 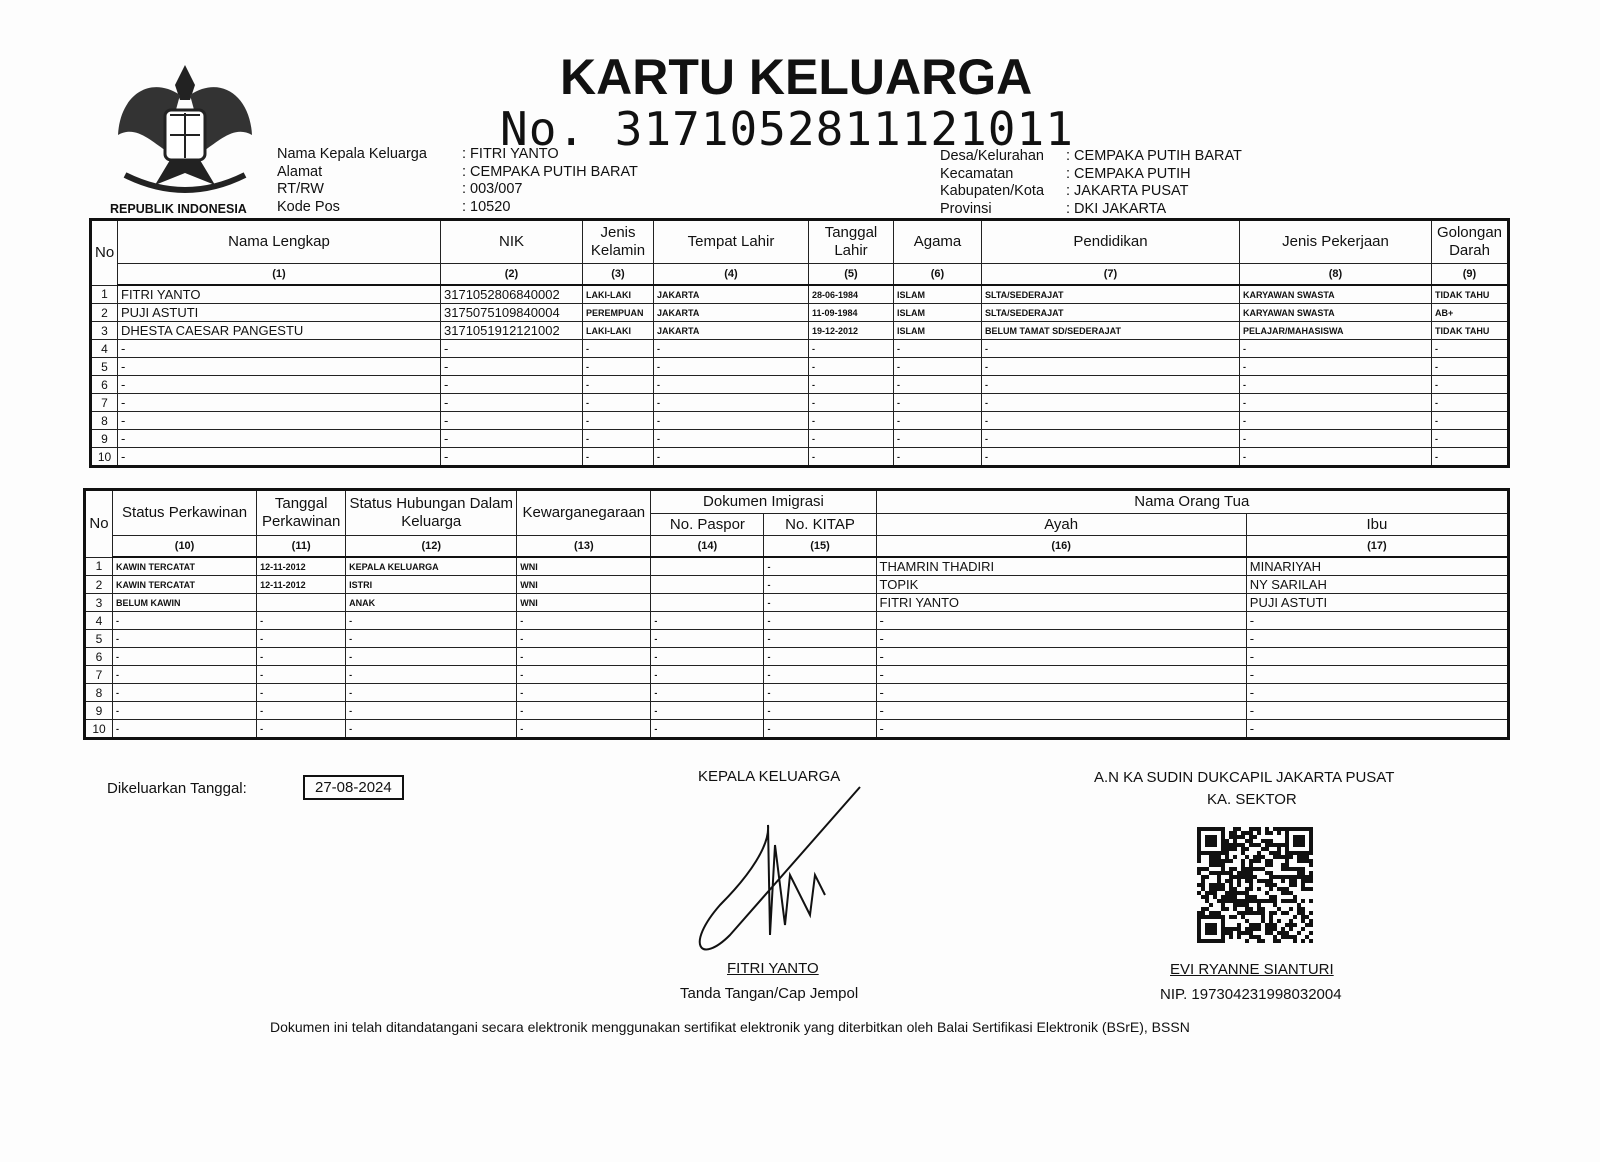 I want to click on cell, so click(x=707, y=584).